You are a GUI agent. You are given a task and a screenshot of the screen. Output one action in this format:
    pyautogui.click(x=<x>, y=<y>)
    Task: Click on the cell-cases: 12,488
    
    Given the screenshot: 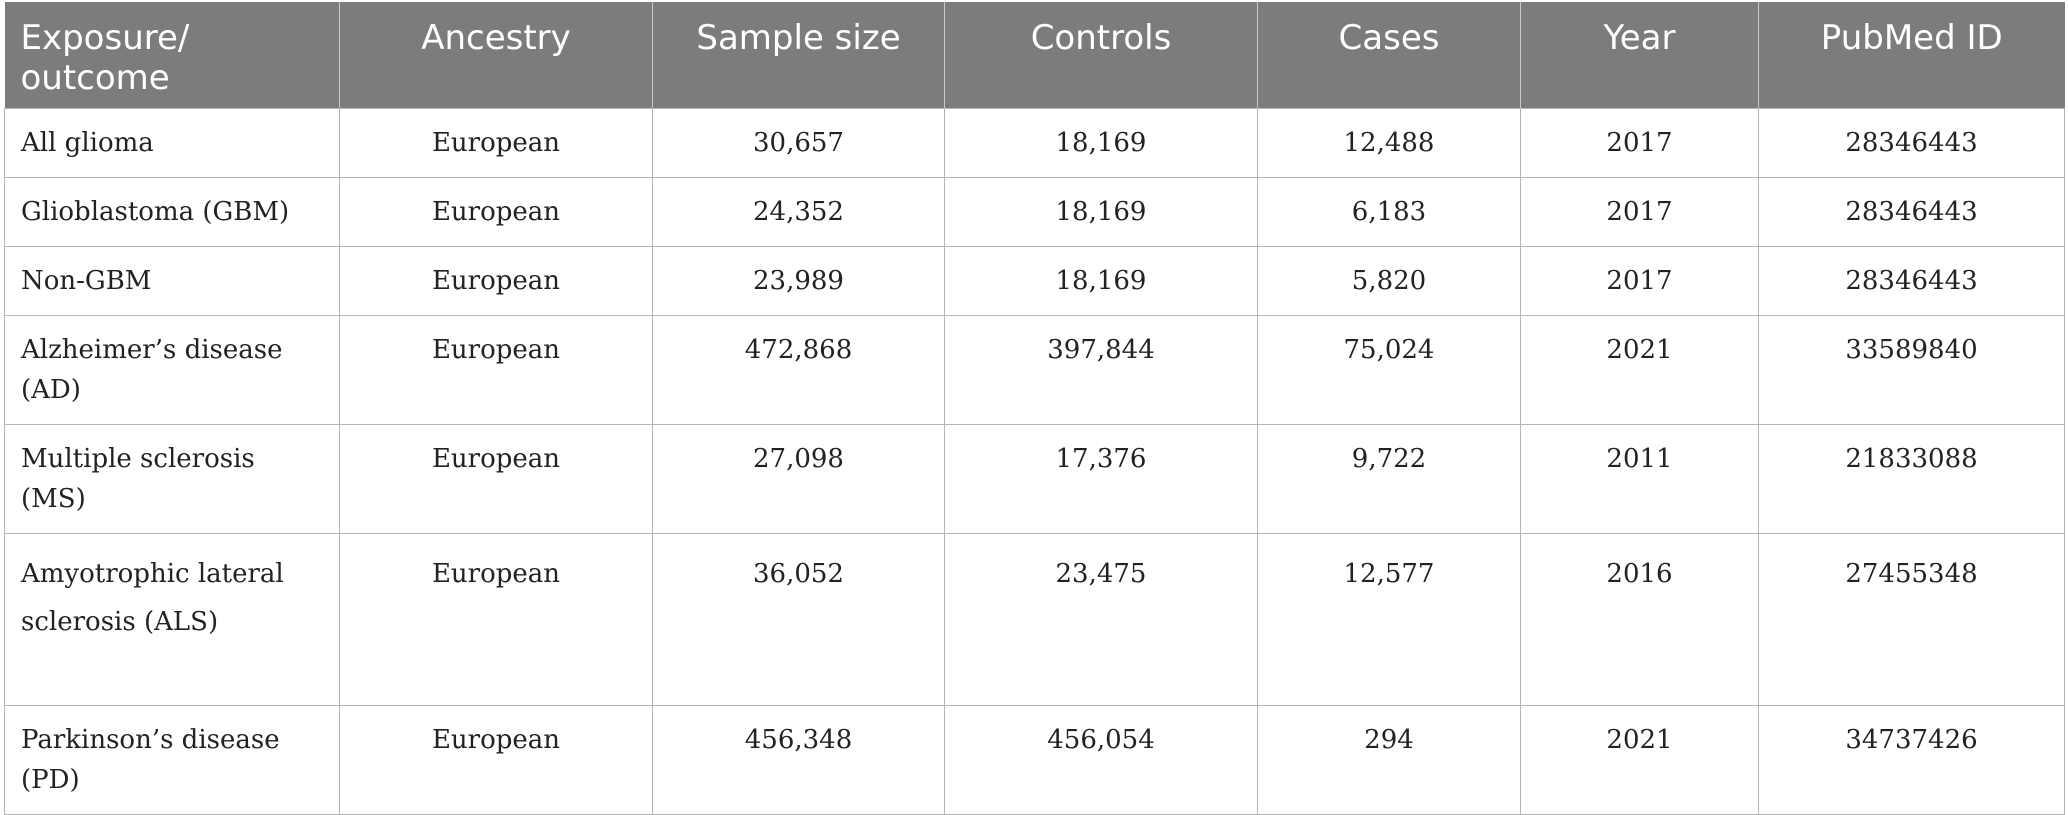 What is the action you would take?
    pyautogui.click(x=1389, y=143)
    